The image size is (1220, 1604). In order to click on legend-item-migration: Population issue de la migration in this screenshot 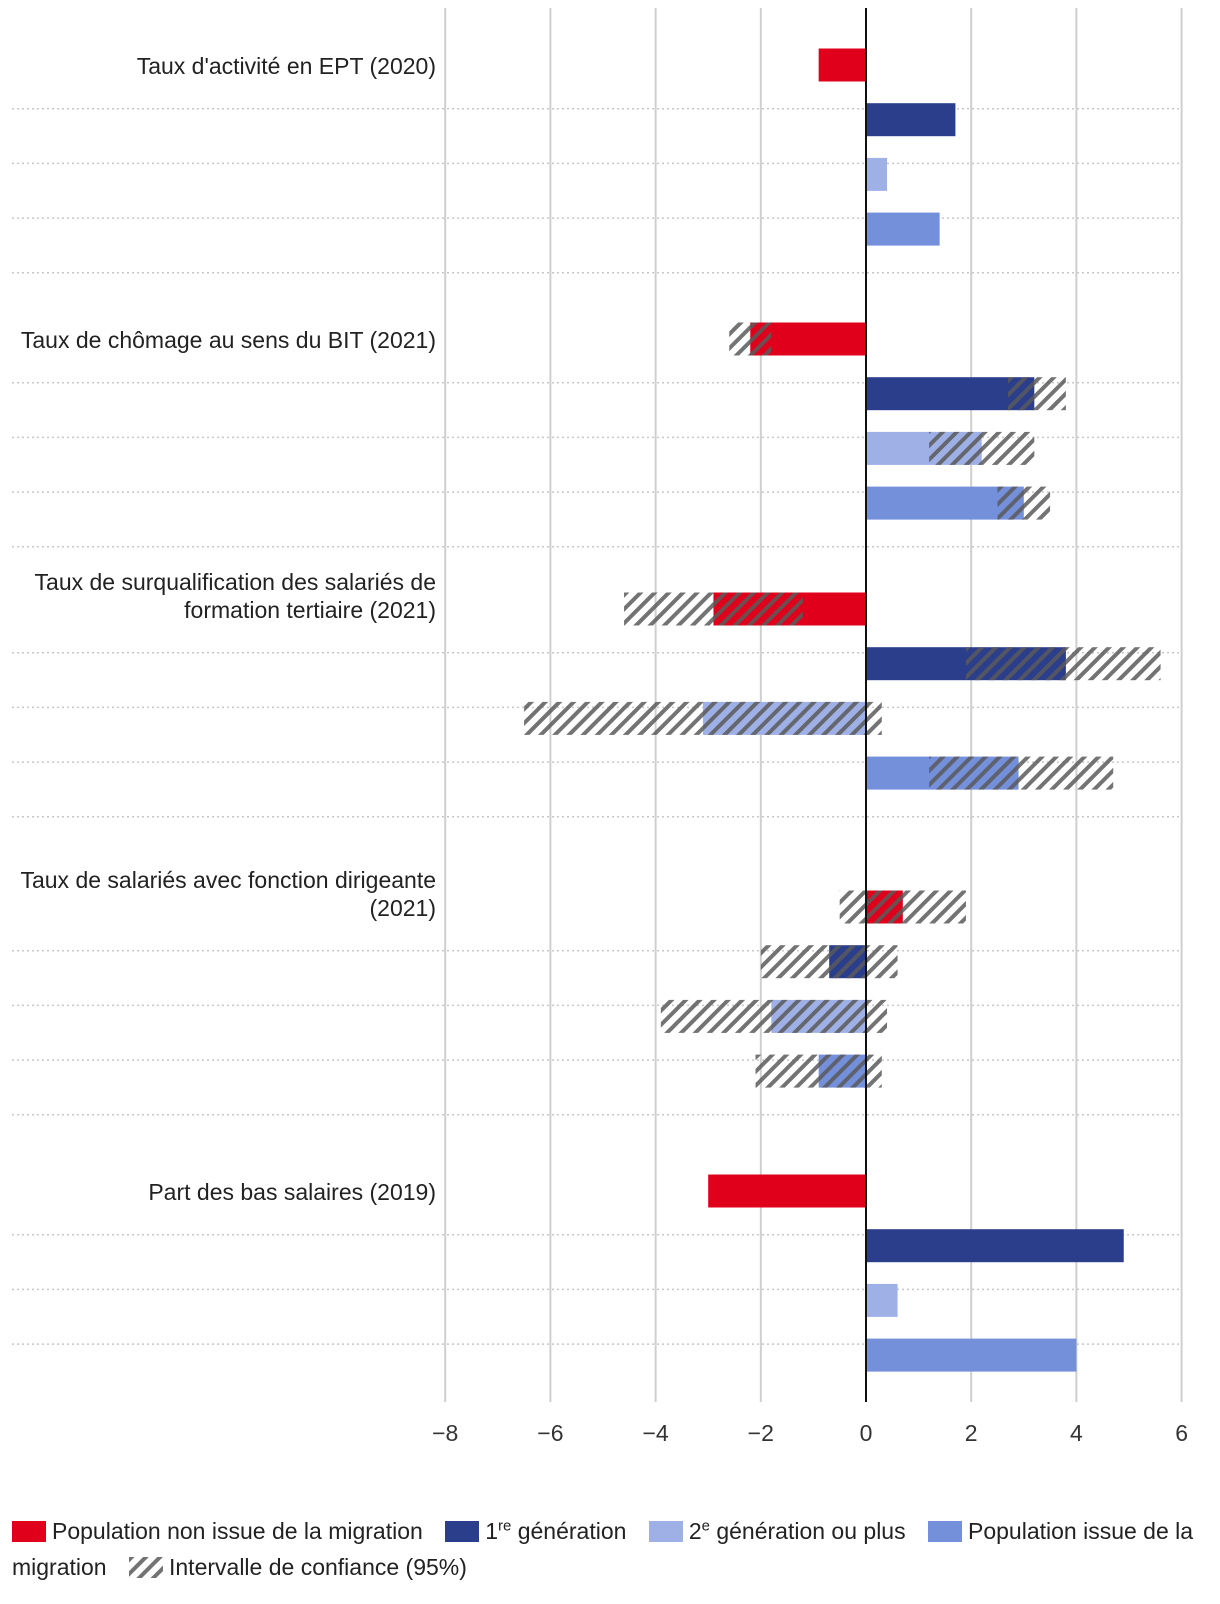, I will do `click(602, 1549)`.